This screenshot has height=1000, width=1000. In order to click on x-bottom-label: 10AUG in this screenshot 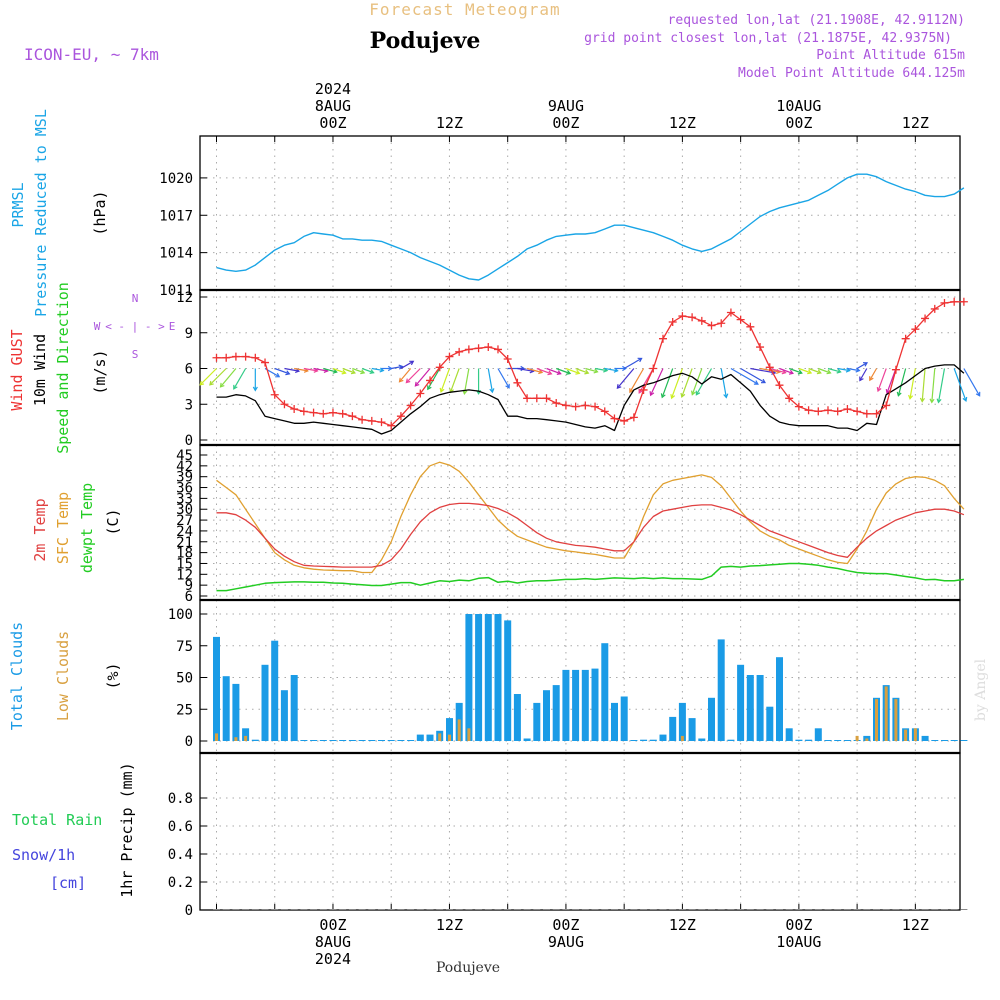, I will do `click(798, 942)`.